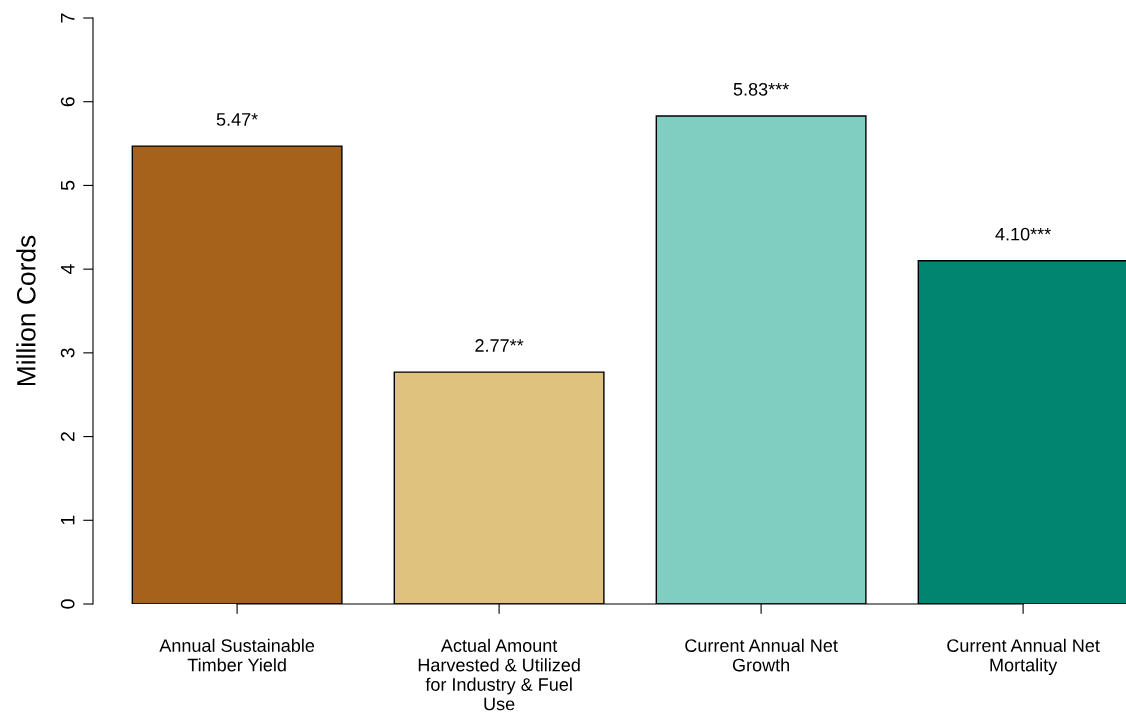  I want to click on x-tick-label: Current Annual Net Growth, so click(761, 655).